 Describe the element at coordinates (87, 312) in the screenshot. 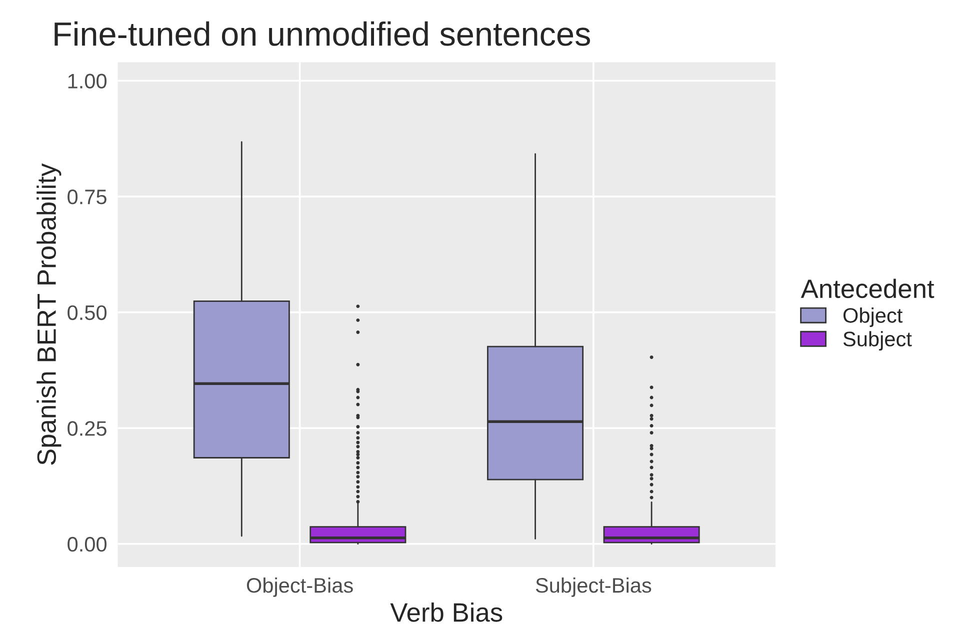

I see `y-tick-label: 0.50` at that location.